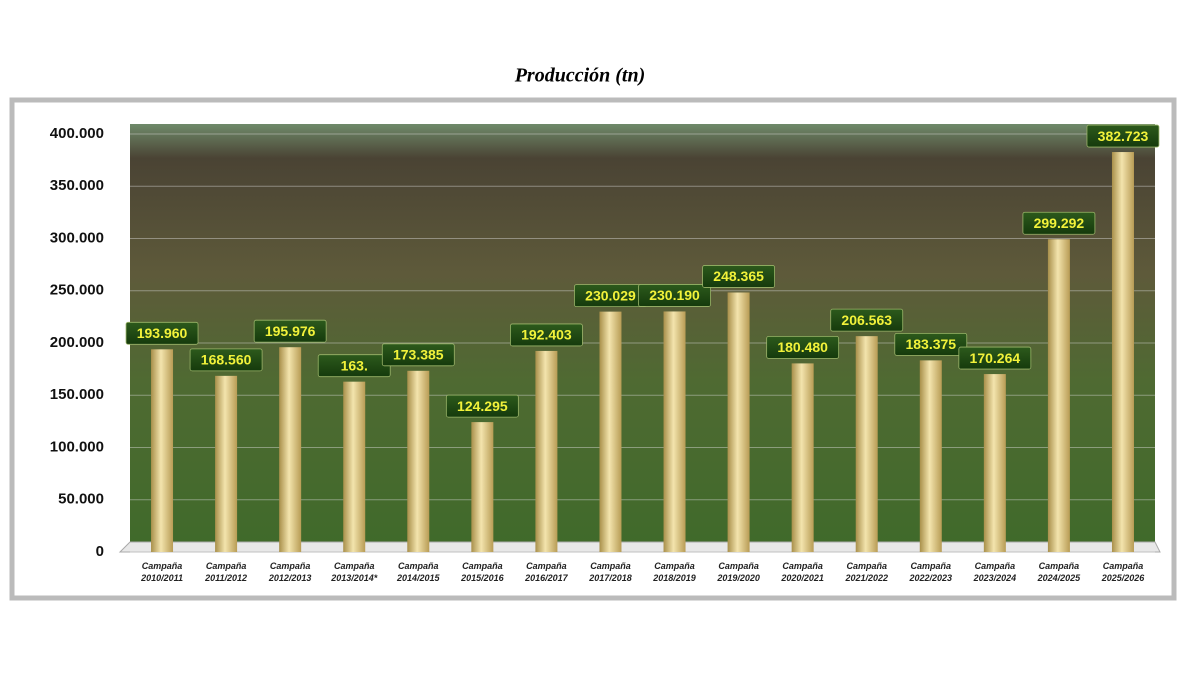 Image resolution: width=1200 pixels, height=675 pixels. What do you see at coordinates (77, 394) in the screenshot?
I see `y-tick-label: 150.000` at bounding box center [77, 394].